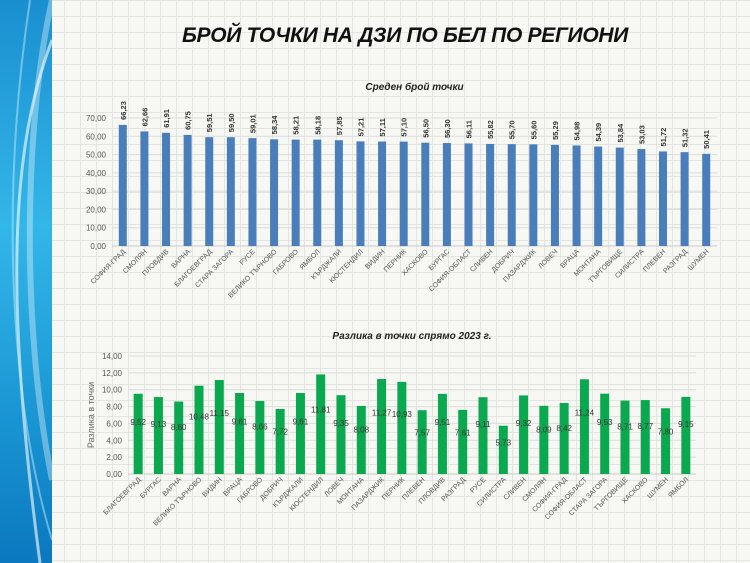  I want to click on data-label: 59,51, so click(209, 122).